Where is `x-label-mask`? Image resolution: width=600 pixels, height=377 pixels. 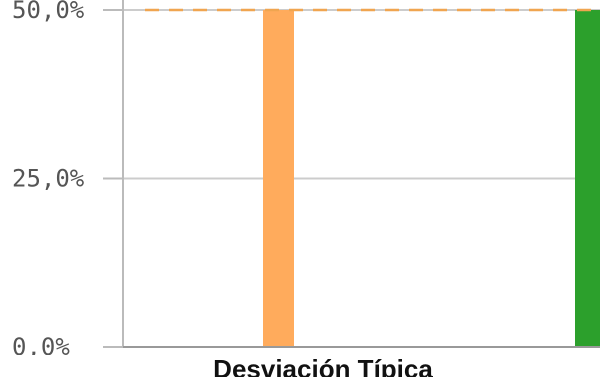 x-label-mask is located at coordinates (300, 366).